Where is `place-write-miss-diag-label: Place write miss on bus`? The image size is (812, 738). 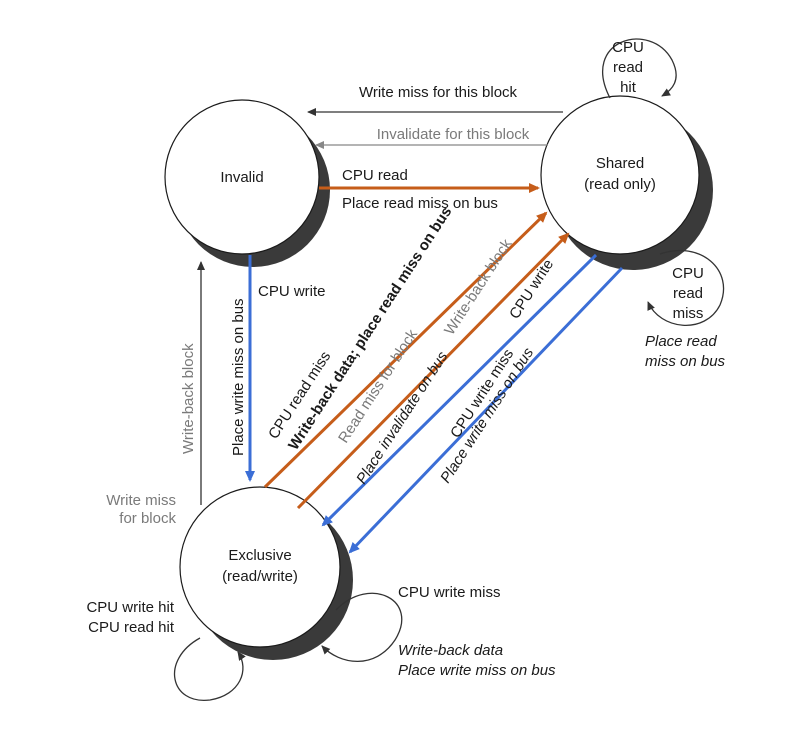
place-write-miss-diag-label: Place write miss on bus is located at coordinates (487, 415).